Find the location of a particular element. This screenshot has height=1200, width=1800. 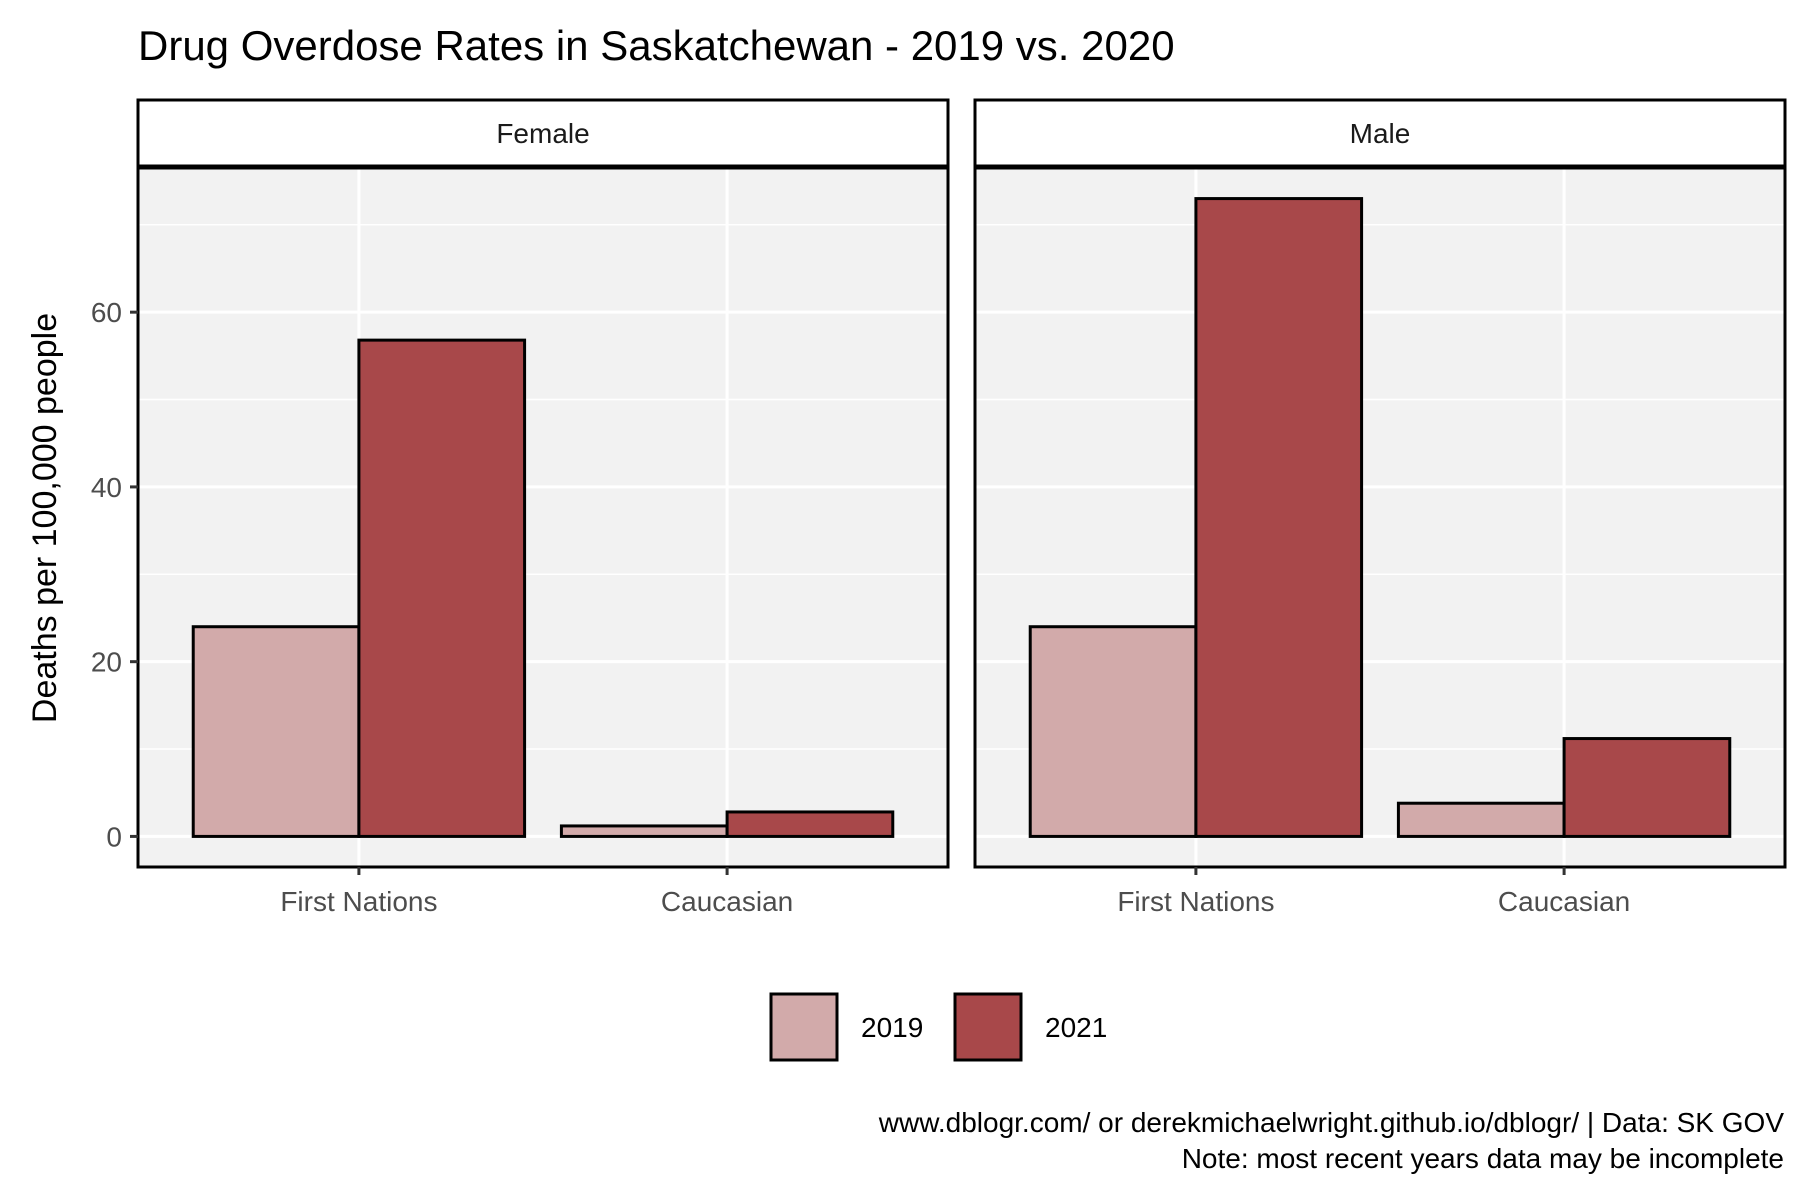

legend-key-2019 is located at coordinates (804, 1027).